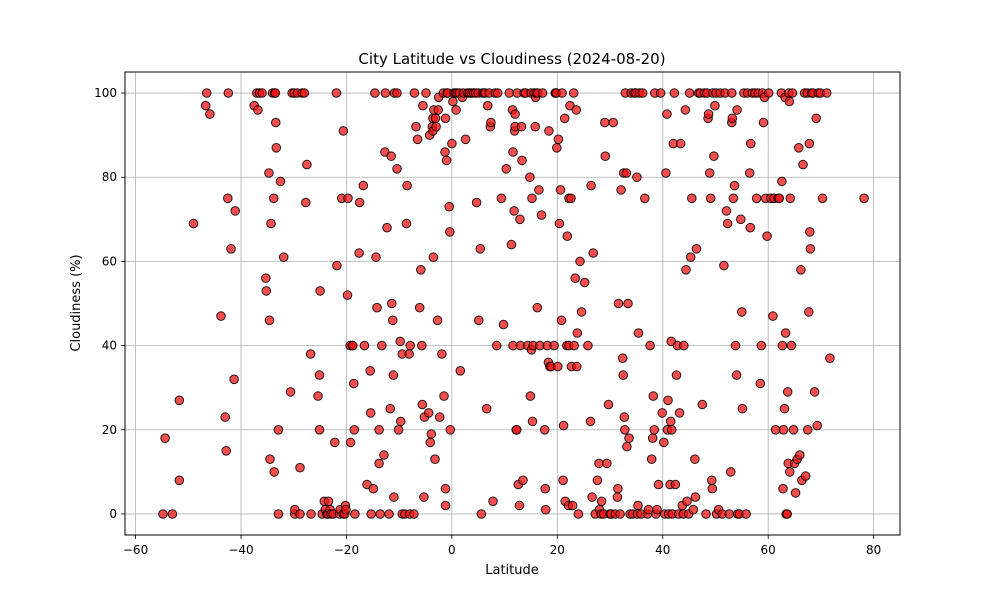 The image size is (1000, 600). What do you see at coordinates (109, 261) in the screenshot?
I see `y-tick-label: 60` at bounding box center [109, 261].